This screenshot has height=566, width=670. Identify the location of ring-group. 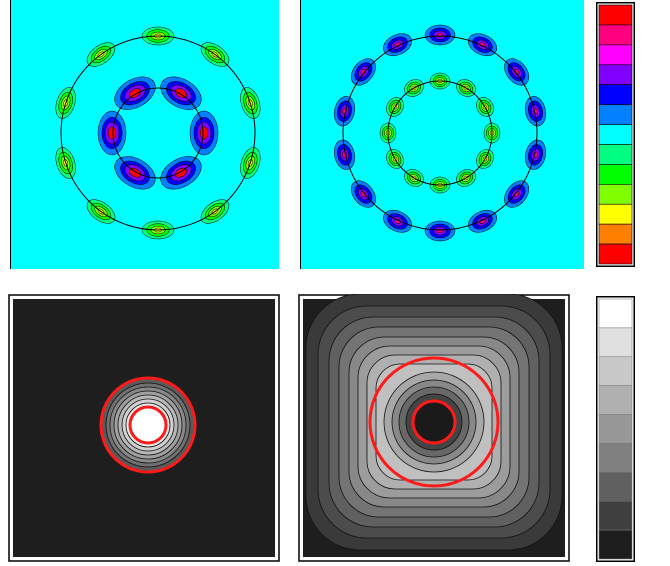
(148, 425).